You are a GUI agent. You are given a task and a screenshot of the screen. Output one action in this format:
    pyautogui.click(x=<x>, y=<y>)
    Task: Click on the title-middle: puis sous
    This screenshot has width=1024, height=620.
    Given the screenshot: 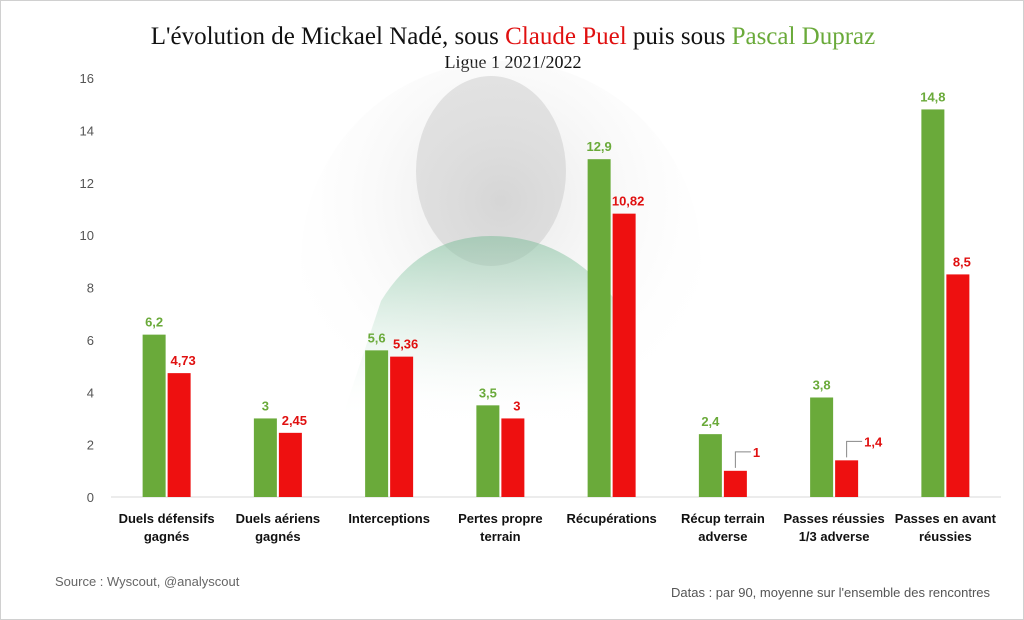 What is the action you would take?
    pyautogui.click(x=679, y=36)
    